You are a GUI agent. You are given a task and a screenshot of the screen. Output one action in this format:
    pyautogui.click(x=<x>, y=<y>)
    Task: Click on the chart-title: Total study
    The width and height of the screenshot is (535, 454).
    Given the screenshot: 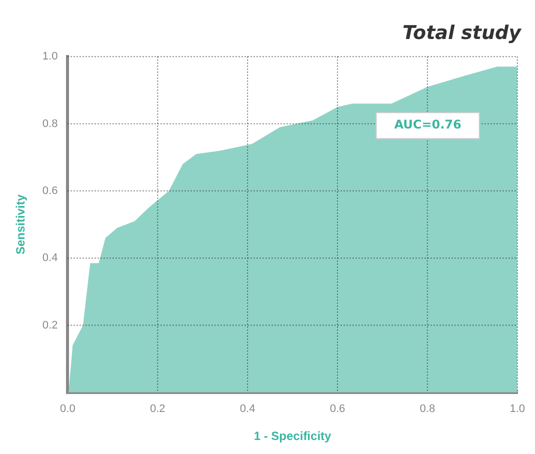 What is the action you would take?
    pyautogui.click(x=461, y=33)
    